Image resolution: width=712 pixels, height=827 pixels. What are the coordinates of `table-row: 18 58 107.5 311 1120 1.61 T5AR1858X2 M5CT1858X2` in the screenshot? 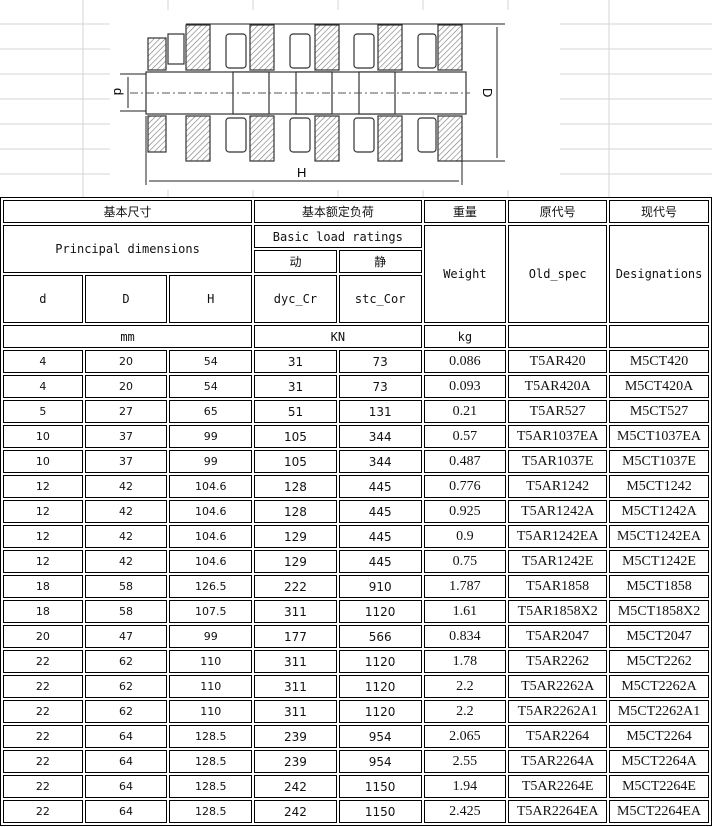 It's located at (356, 611).